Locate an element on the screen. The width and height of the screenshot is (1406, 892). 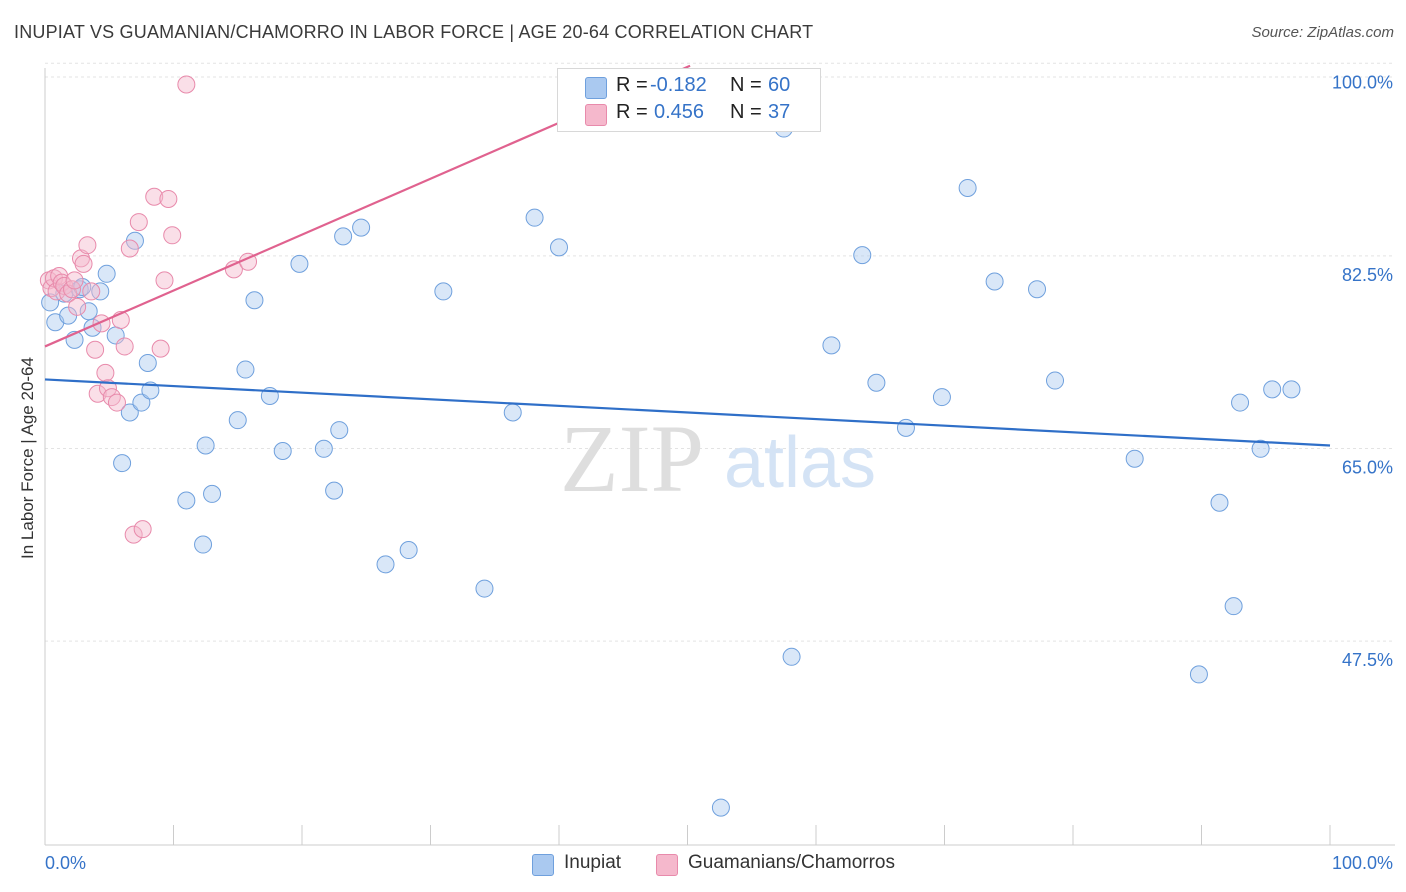
legend-row-inupiat: R = -0.182 N = 60 is located at coordinates (689, 87).